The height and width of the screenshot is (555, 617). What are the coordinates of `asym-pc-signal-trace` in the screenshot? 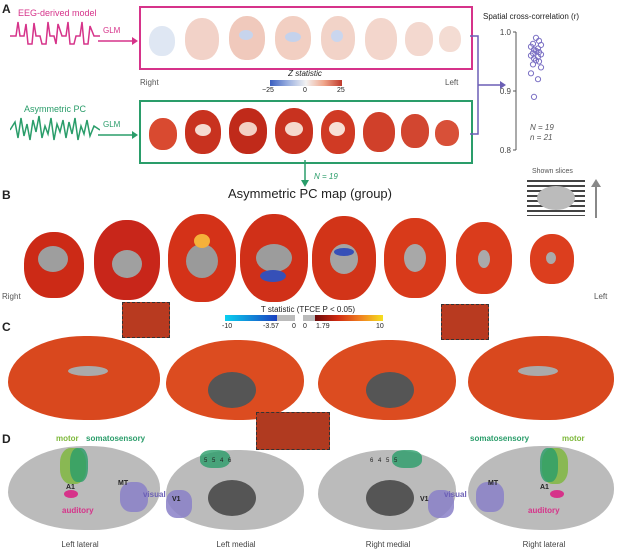 It's located at (55, 128).